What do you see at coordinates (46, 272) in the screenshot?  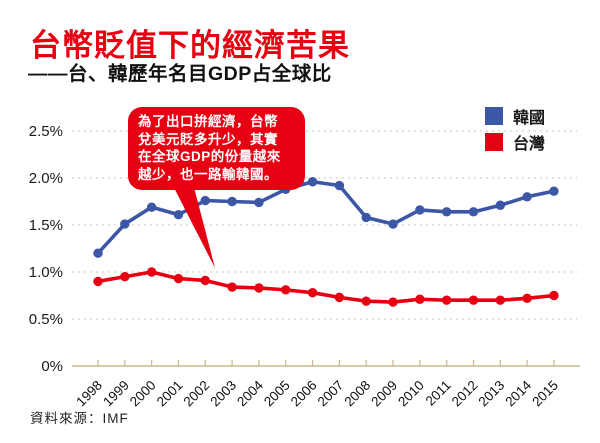 I see `y-axis-tick-label: 1.0%` at bounding box center [46, 272].